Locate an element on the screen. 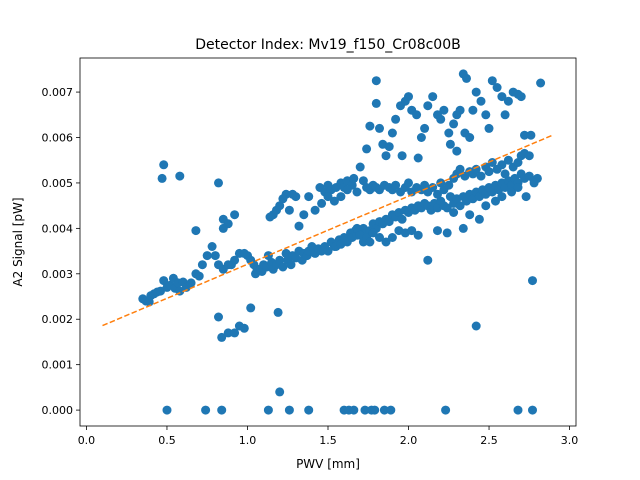  y-tick-label: 0.003 is located at coordinates (58, 274).